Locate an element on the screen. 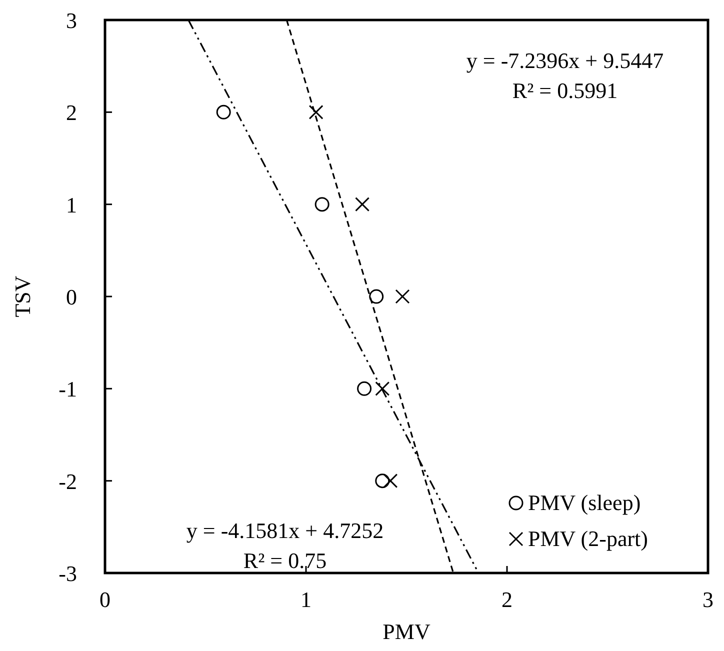 This screenshot has width=724, height=651. x-tick-label: 0 is located at coordinates (105, 599).